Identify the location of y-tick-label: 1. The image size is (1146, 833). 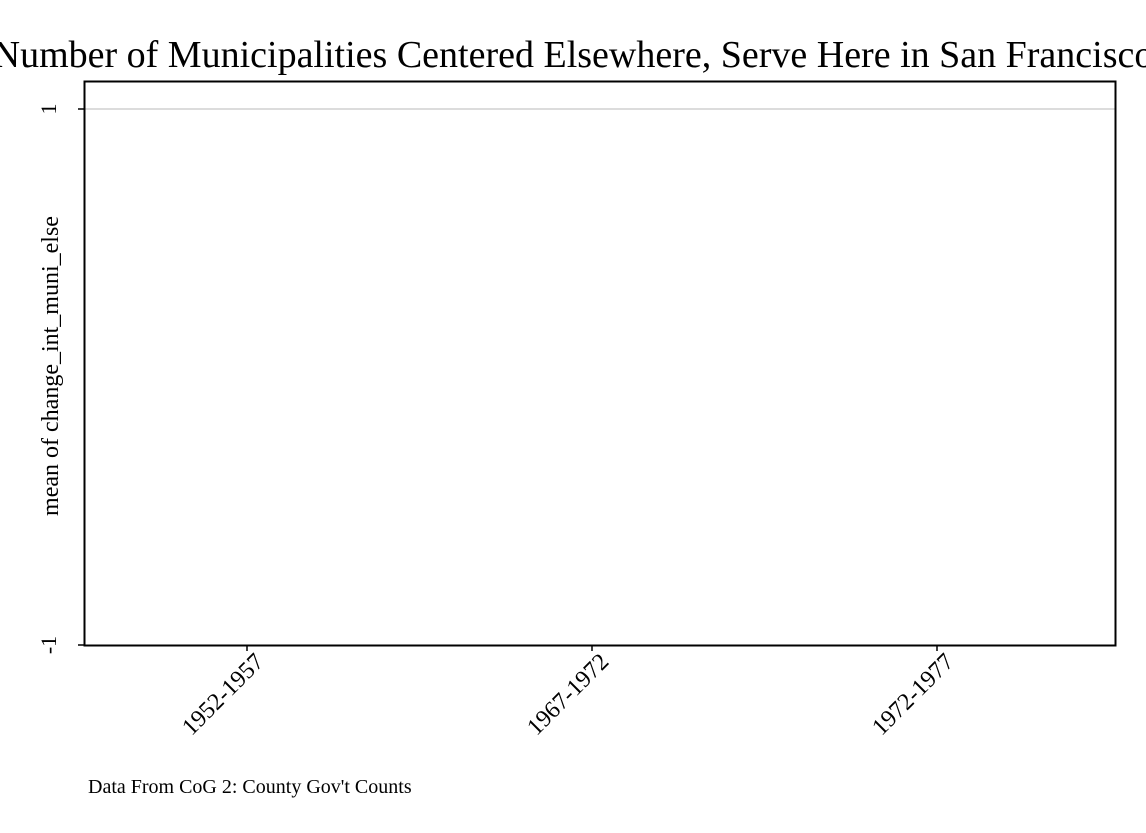
(48, 109).